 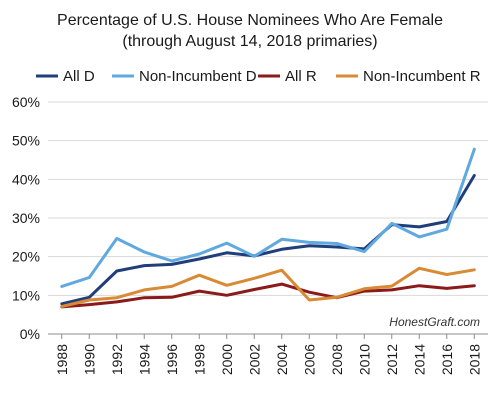 I want to click on y-tick-label: 30%, so click(x=26, y=218).